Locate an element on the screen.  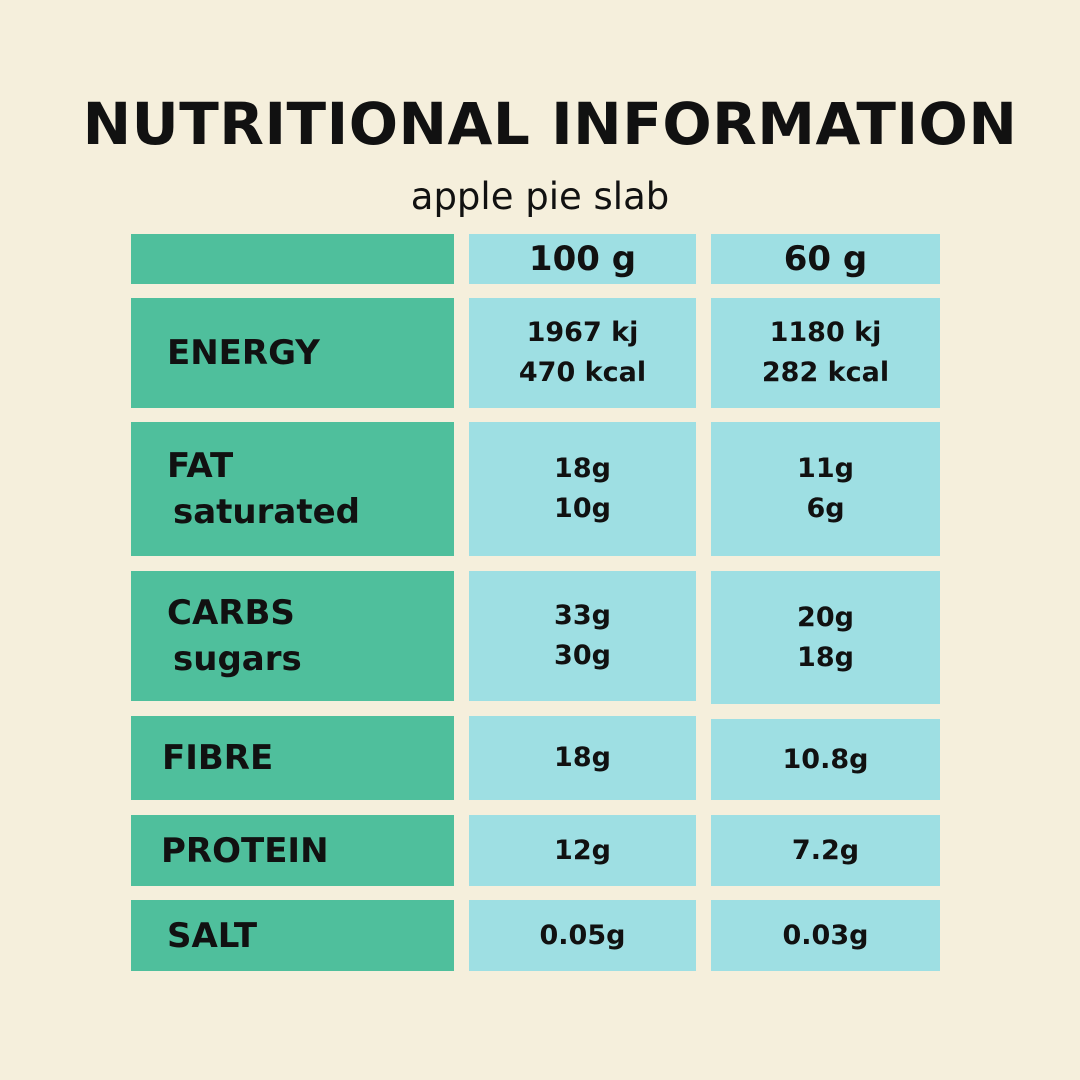
value-protein-100g: 12g is located at coordinates (582, 850).